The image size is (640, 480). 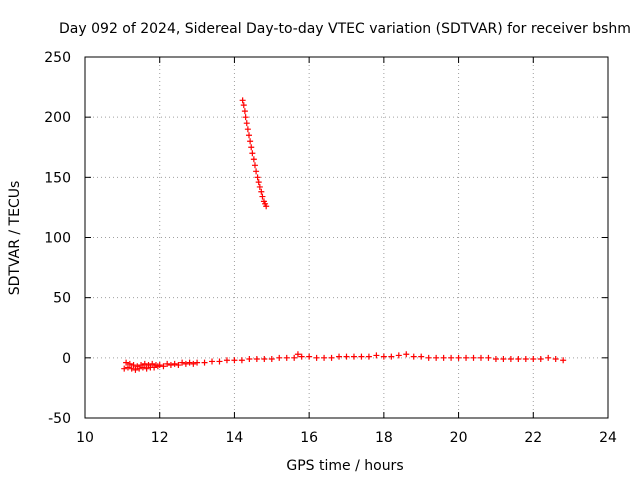 What do you see at coordinates (57, 178) in the screenshot?
I see `y-tick-label: 150` at bounding box center [57, 178].